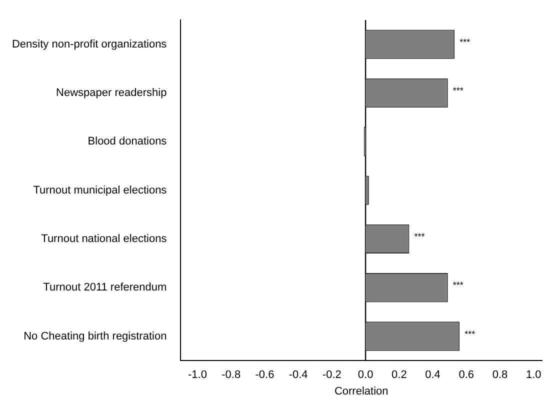 The width and height of the screenshot is (552, 400). Describe the element at coordinates (111, 93) in the screenshot. I see `y-tick-label: Newspaper readership` at that location.